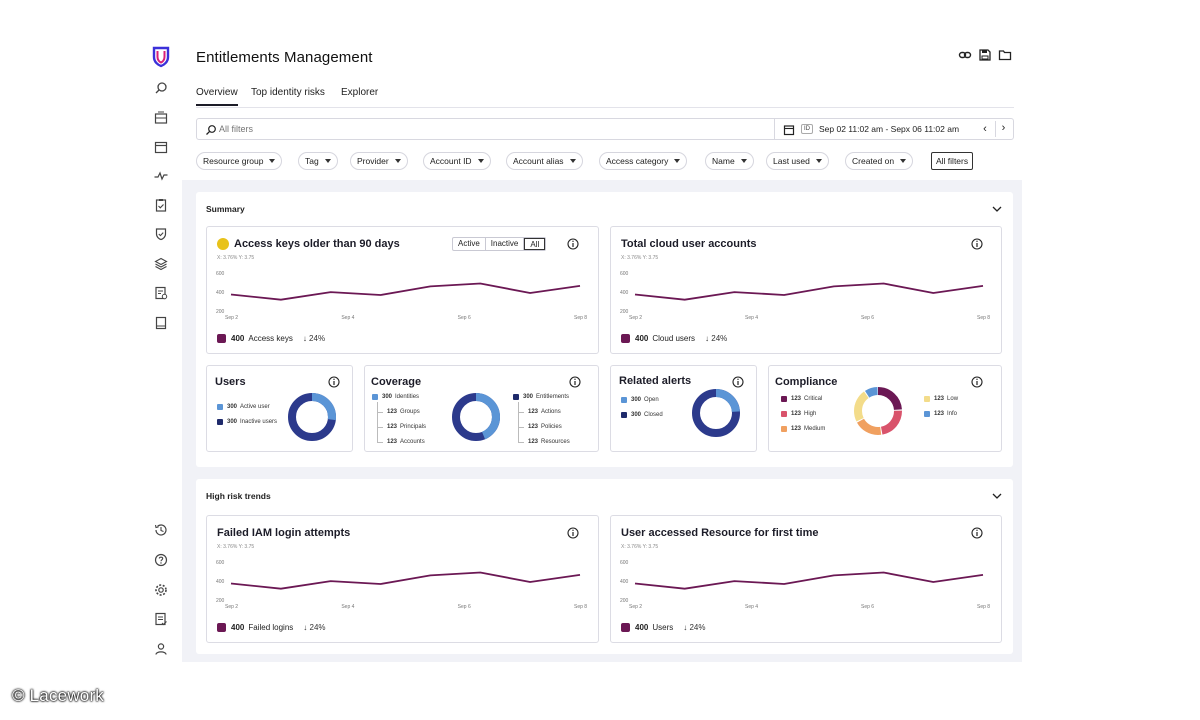 The height and width of the screenshot is (720, 1200). Describe the element at coordinates (965, 55) in the screenshot. I see `link-icon` at that location.